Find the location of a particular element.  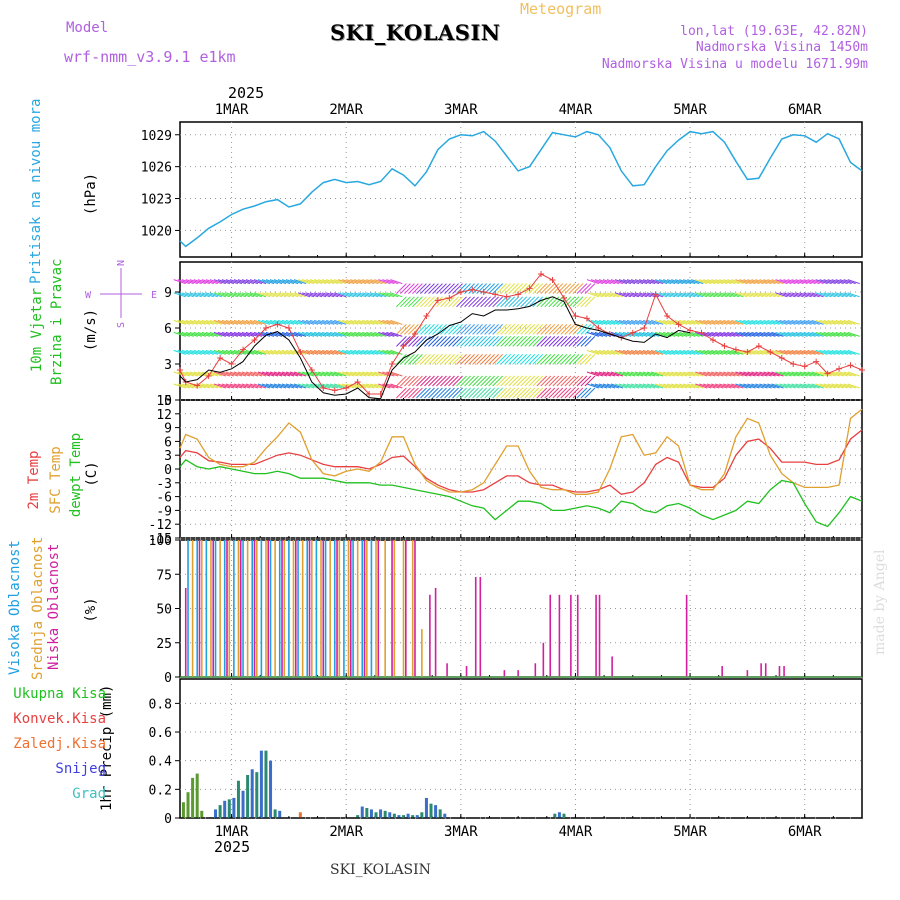

wind-speed-line is located at coordinates (435, 348).